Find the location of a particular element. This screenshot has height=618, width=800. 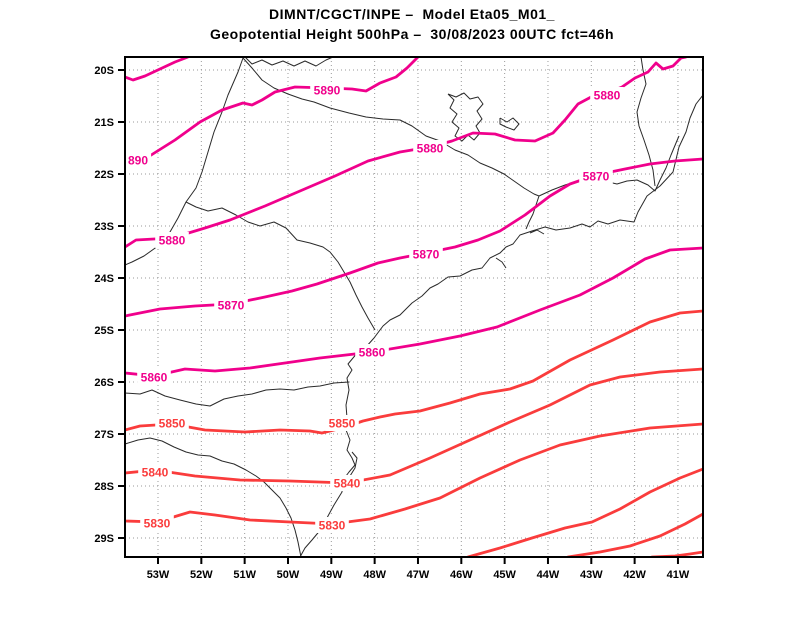

x-axis-label: 47W is located at coordinates (418, 575).